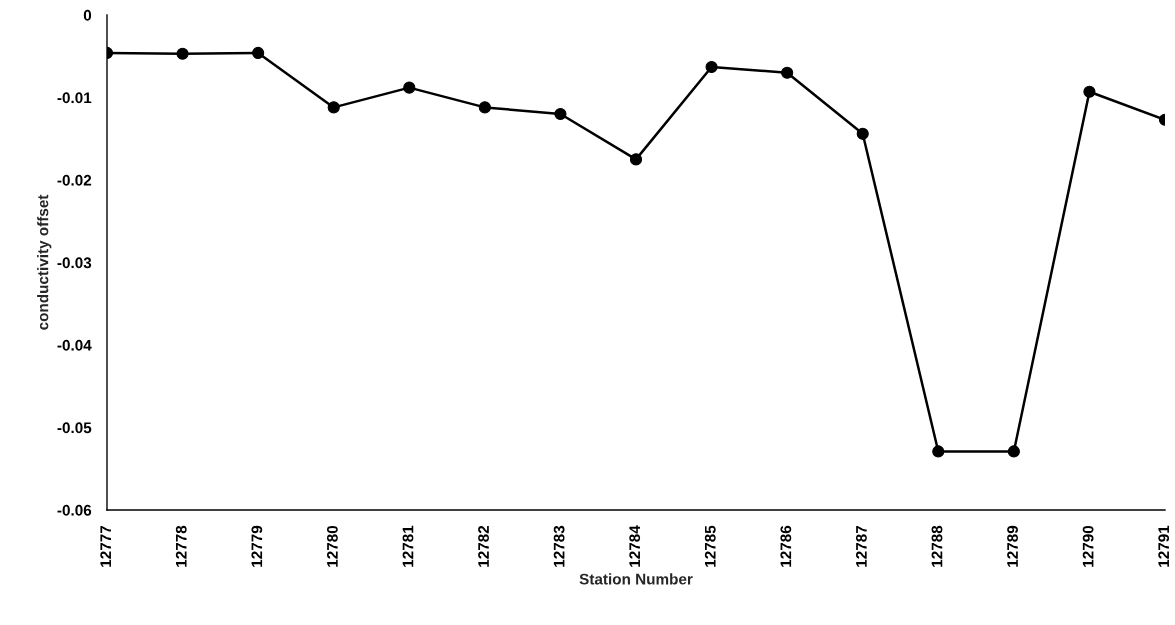 The width and height of the screenshot is (1175, 625). What do you see at coordinates (710, 546) in the screenshot?
I see `x-tick-label: 12785` at bounding box center [710, 546].